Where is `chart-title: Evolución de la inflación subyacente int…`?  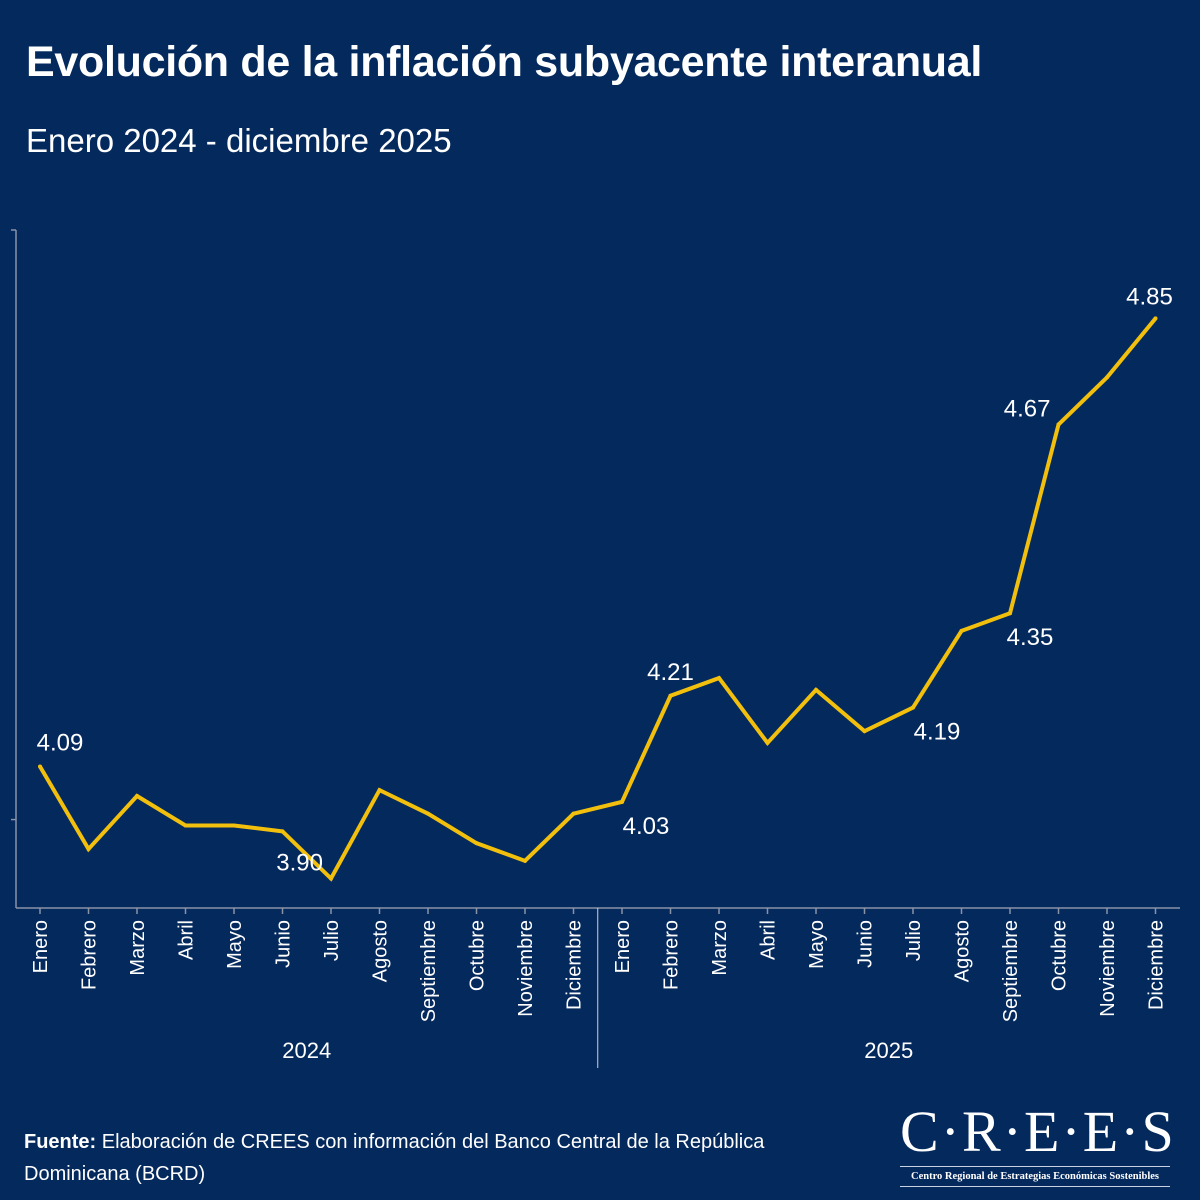
chart-title: Evolución de la inflación subyacente int… is located at coordinates (504, 62).